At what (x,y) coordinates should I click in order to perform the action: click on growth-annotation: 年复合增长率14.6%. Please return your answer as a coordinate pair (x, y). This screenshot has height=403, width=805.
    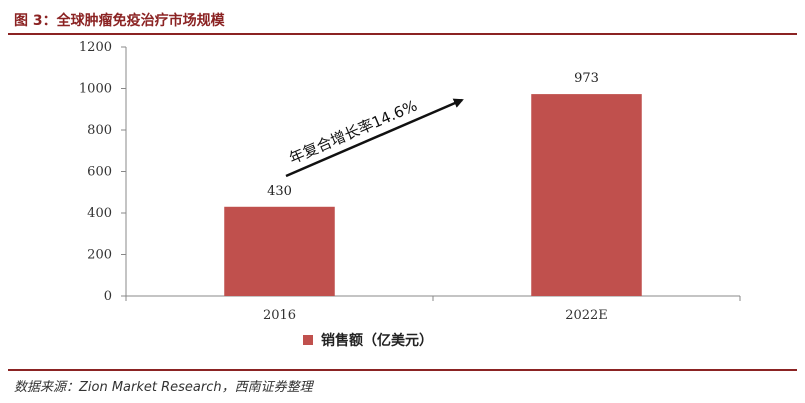
    Looking at the image, I should click on (374, 137).